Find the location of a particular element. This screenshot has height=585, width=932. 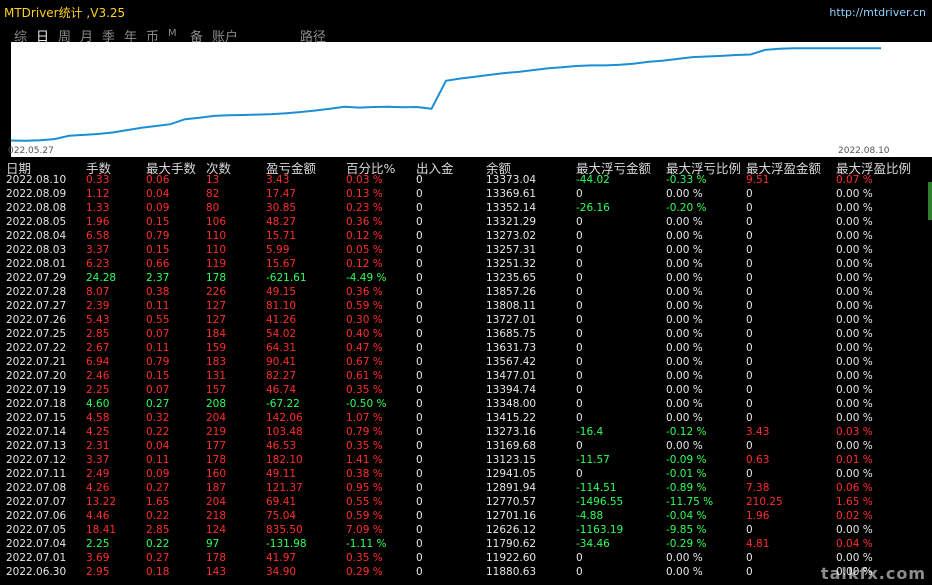

table-cell: 187 is located at coordinates (216, 488).